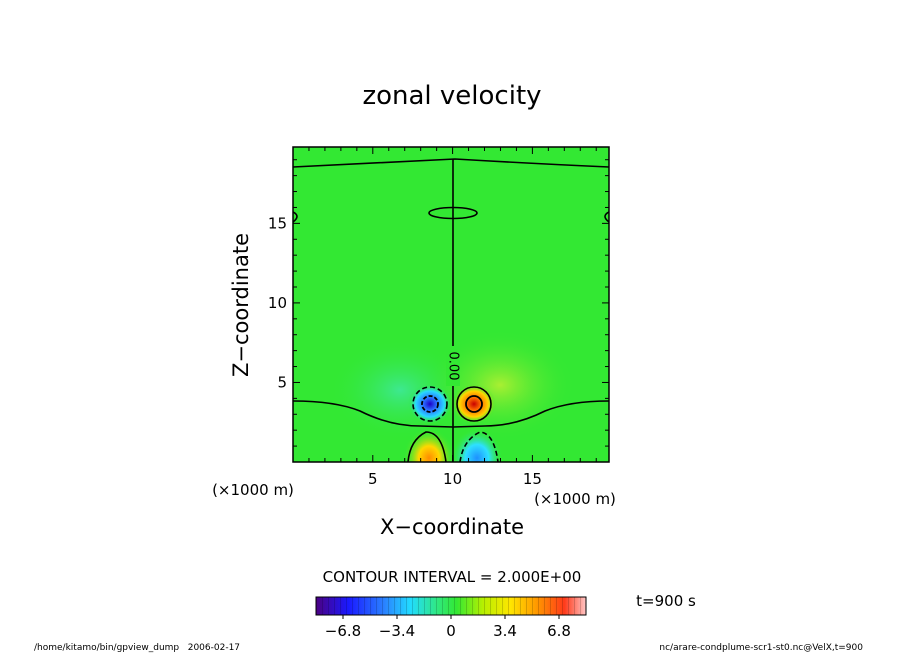 The image size is (904, 654). What do you see at coordinates (666, 601) in the screenshot?
I see `time-label: t=900 s` at bounding box center [666, 601].